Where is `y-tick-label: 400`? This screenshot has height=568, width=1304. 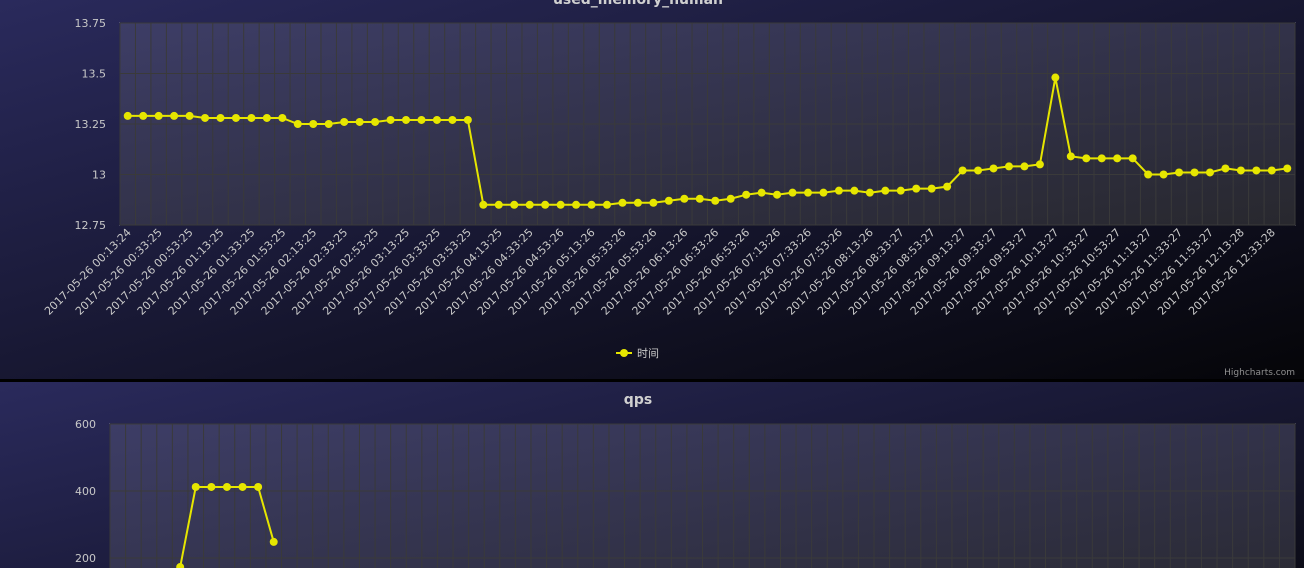 y-tick-label: 400 is located at coordinates (85, 491).